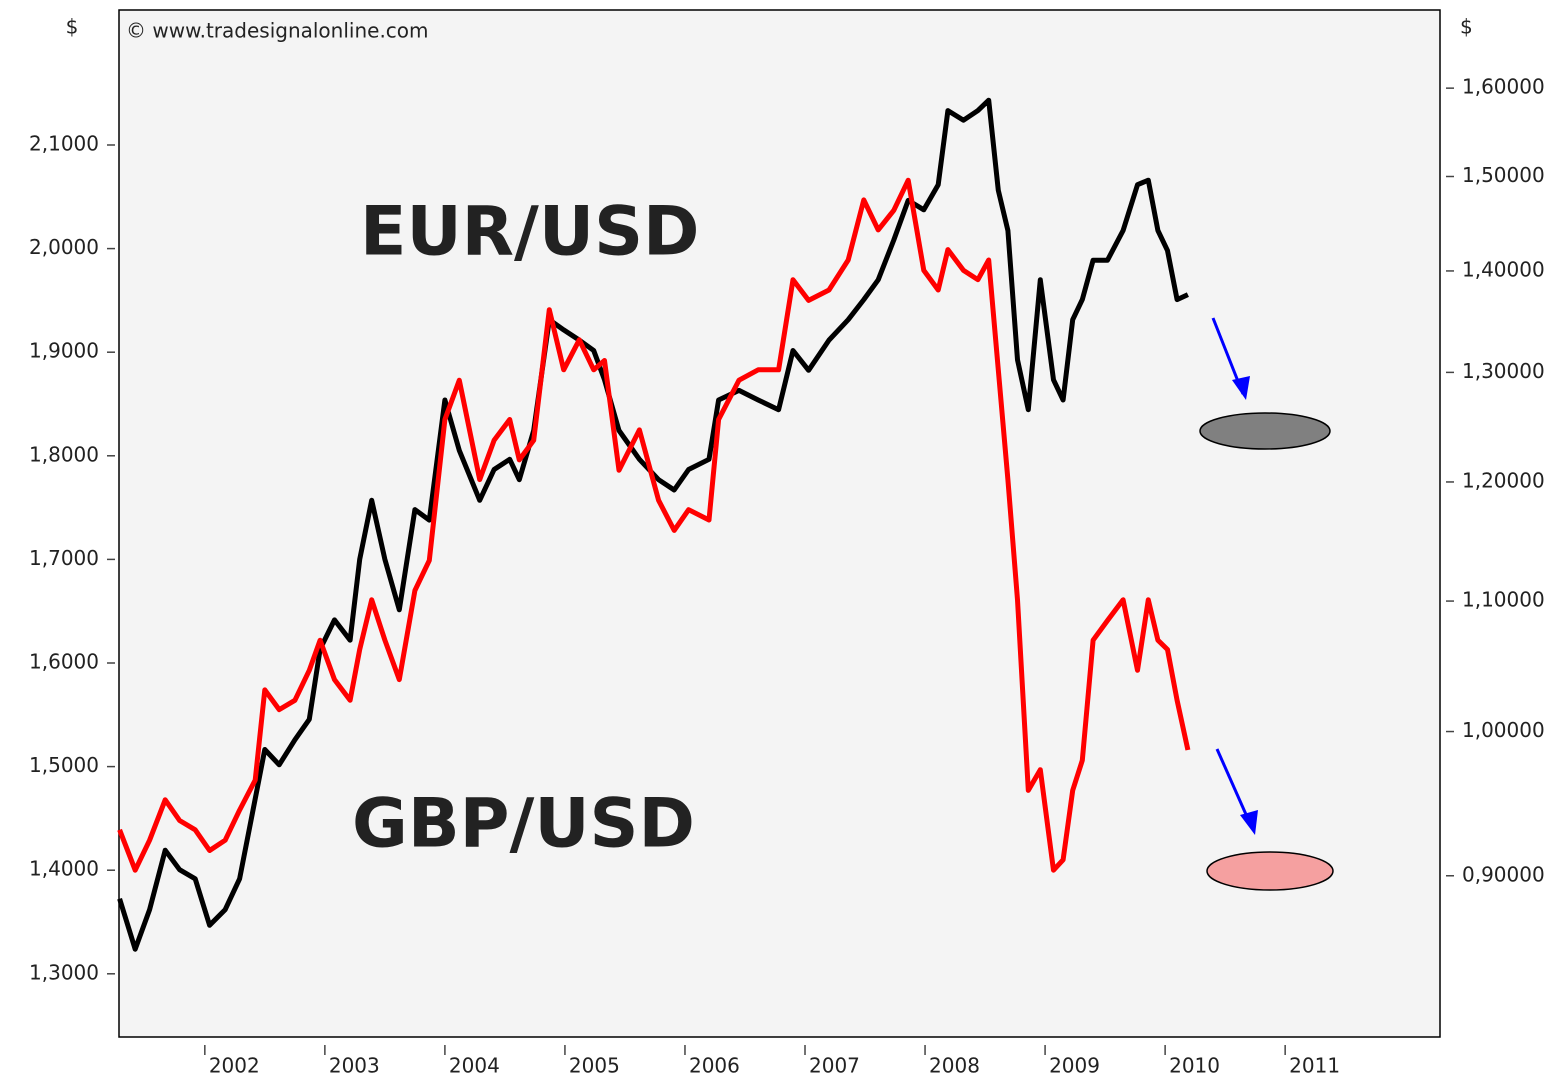 This screenshot has height=1079, width=1565. What do you see at coordinates (64, 972) in the screenshot?
I see `y-tick-label: 1,3000` at bounding box center [64, 972].